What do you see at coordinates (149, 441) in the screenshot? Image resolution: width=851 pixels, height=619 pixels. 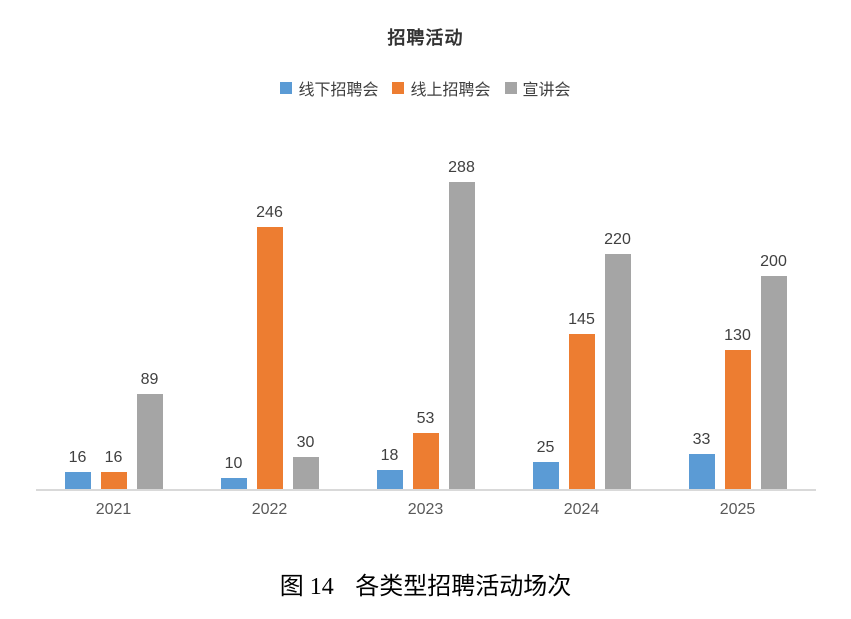 I see `info-session-bar-2021` at bounding box center [149, 441].